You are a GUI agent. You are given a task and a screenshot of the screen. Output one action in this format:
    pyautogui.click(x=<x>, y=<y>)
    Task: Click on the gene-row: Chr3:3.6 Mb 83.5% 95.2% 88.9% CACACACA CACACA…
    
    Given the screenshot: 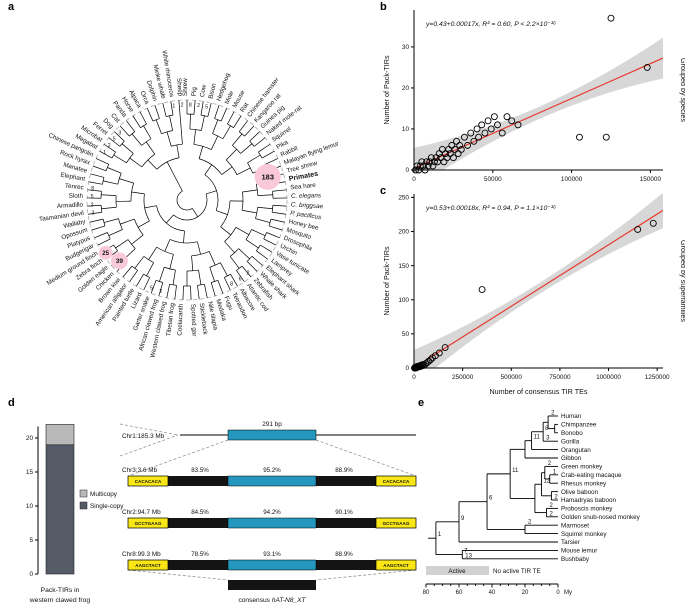 What is the action you would take?
    pyautogui.click(x=269, y=477)
    